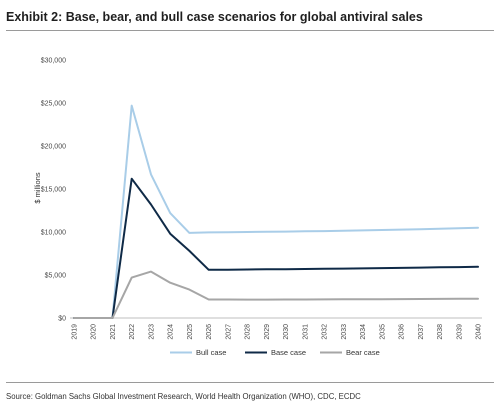 The height and width of the screenshot is (412, 500). I want to click on source-divider, so click(250, 382).